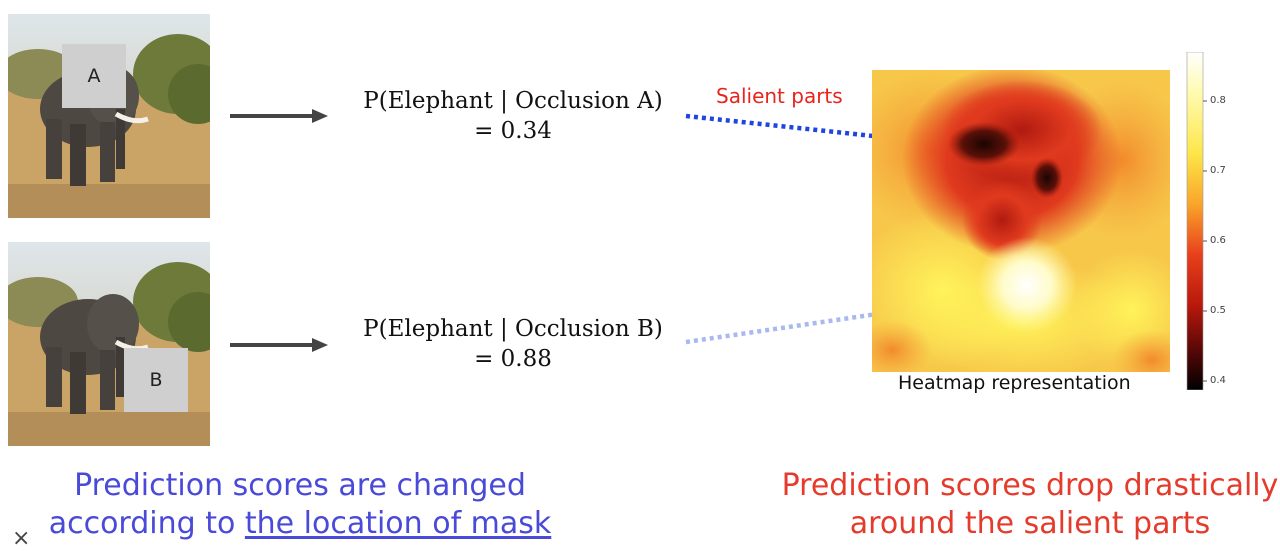  I want to click on probability-b: P(Elephant | Occlusion B) = 0.88, so click(513, 344).